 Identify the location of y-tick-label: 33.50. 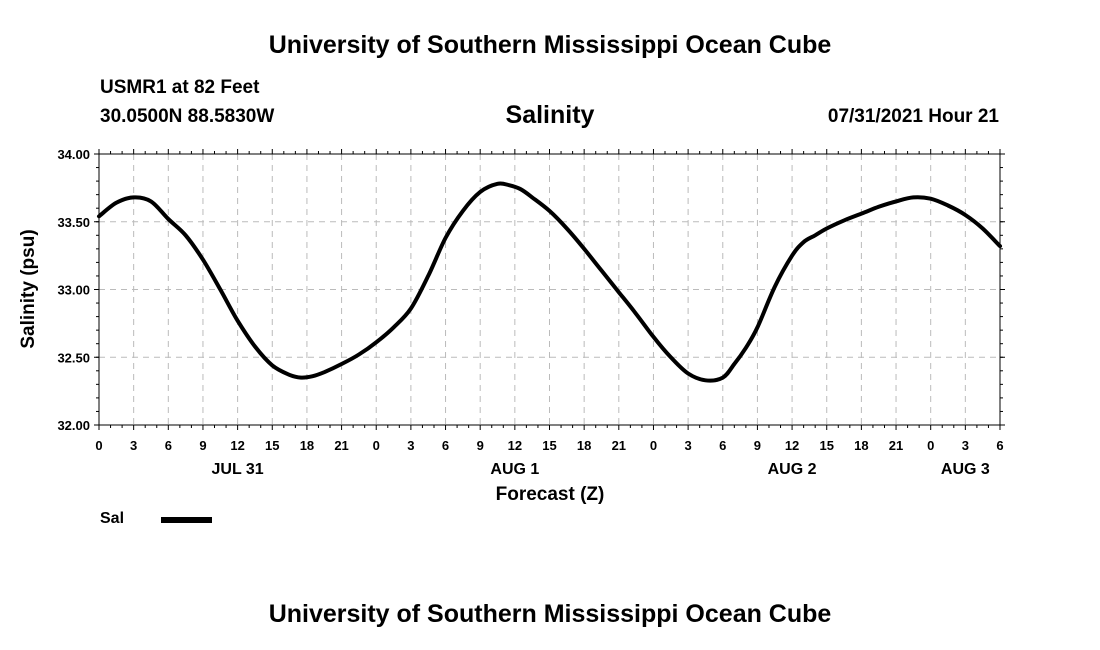
(73, 222).